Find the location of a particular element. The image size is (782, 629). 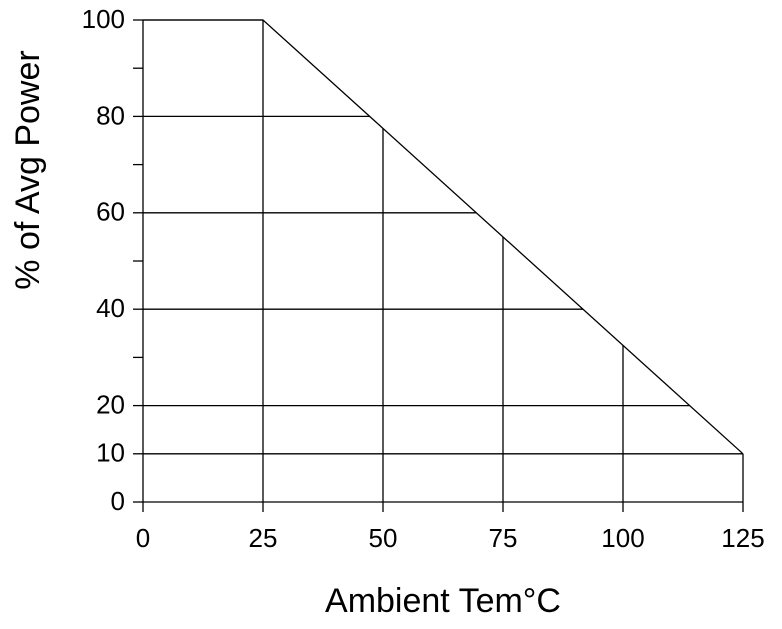

y-tick-label: 60 is located at coordinates (110, 212).